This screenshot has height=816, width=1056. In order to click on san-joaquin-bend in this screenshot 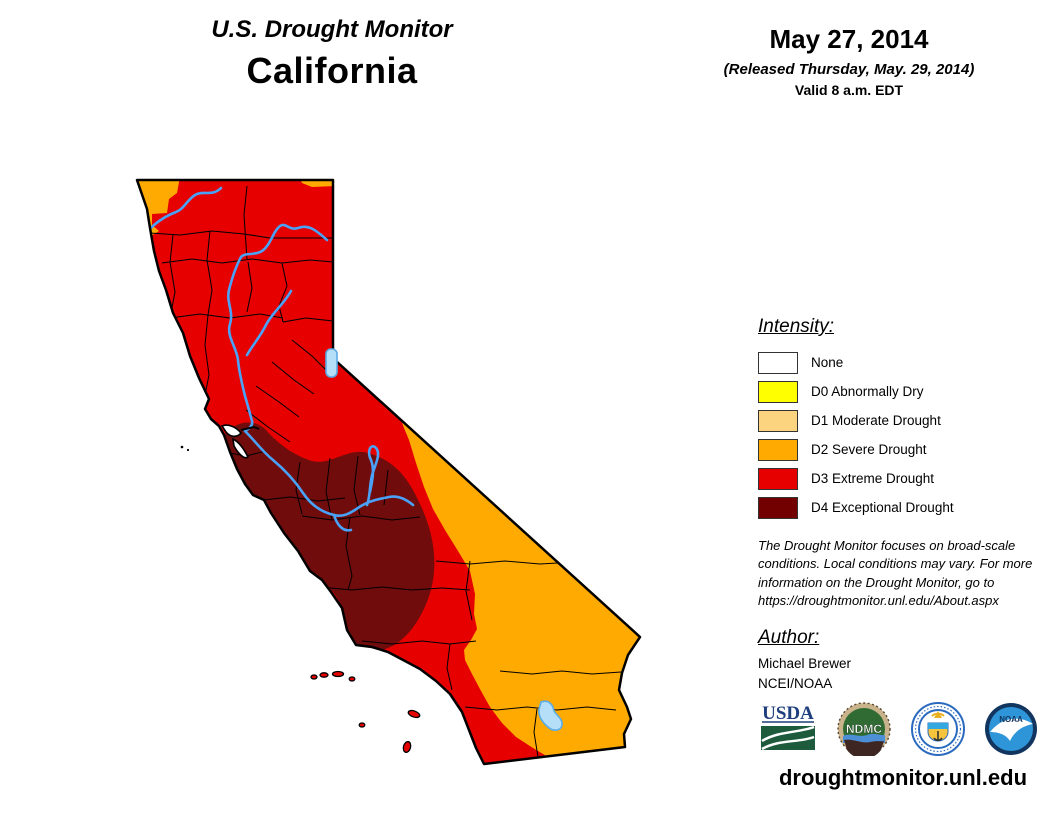, I will do `click(372, 476)`.